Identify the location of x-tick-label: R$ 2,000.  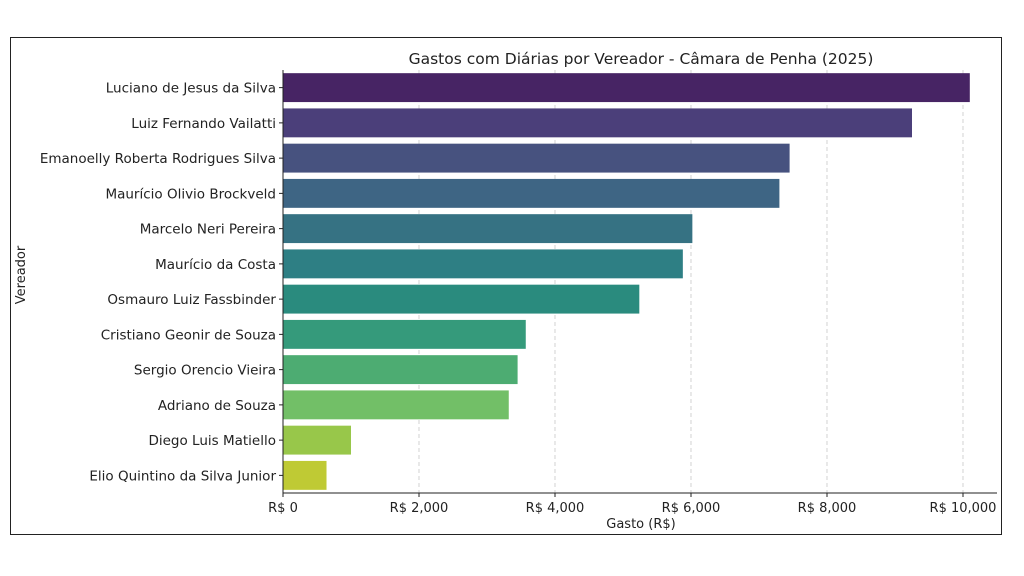
(419, 508).